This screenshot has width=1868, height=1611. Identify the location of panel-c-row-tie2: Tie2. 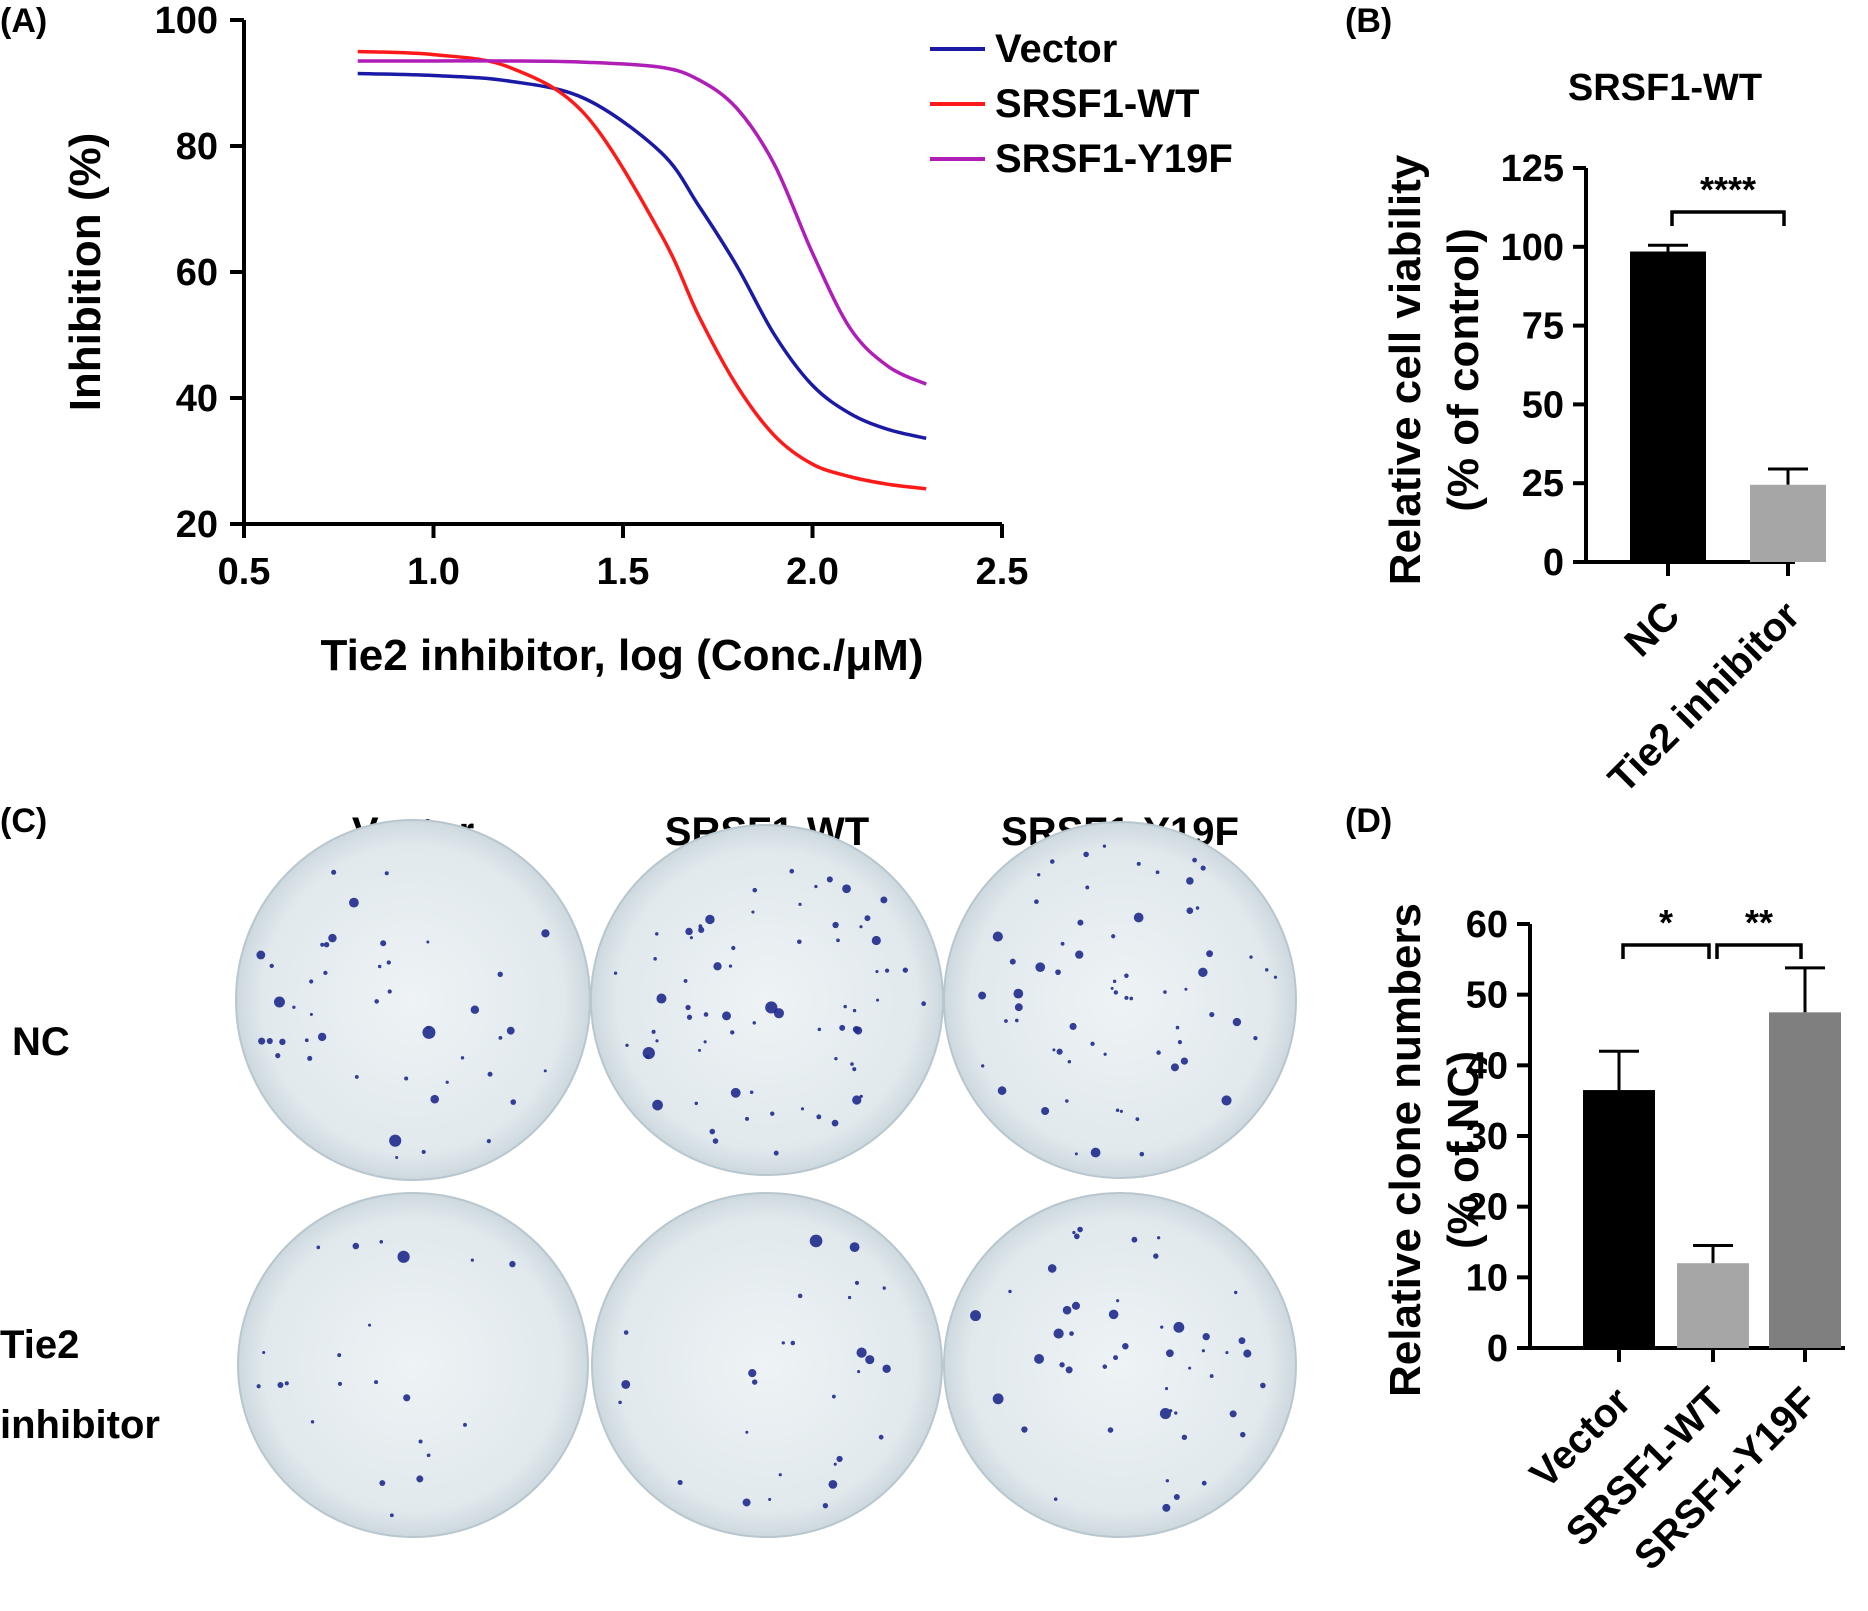
(39, 1345).